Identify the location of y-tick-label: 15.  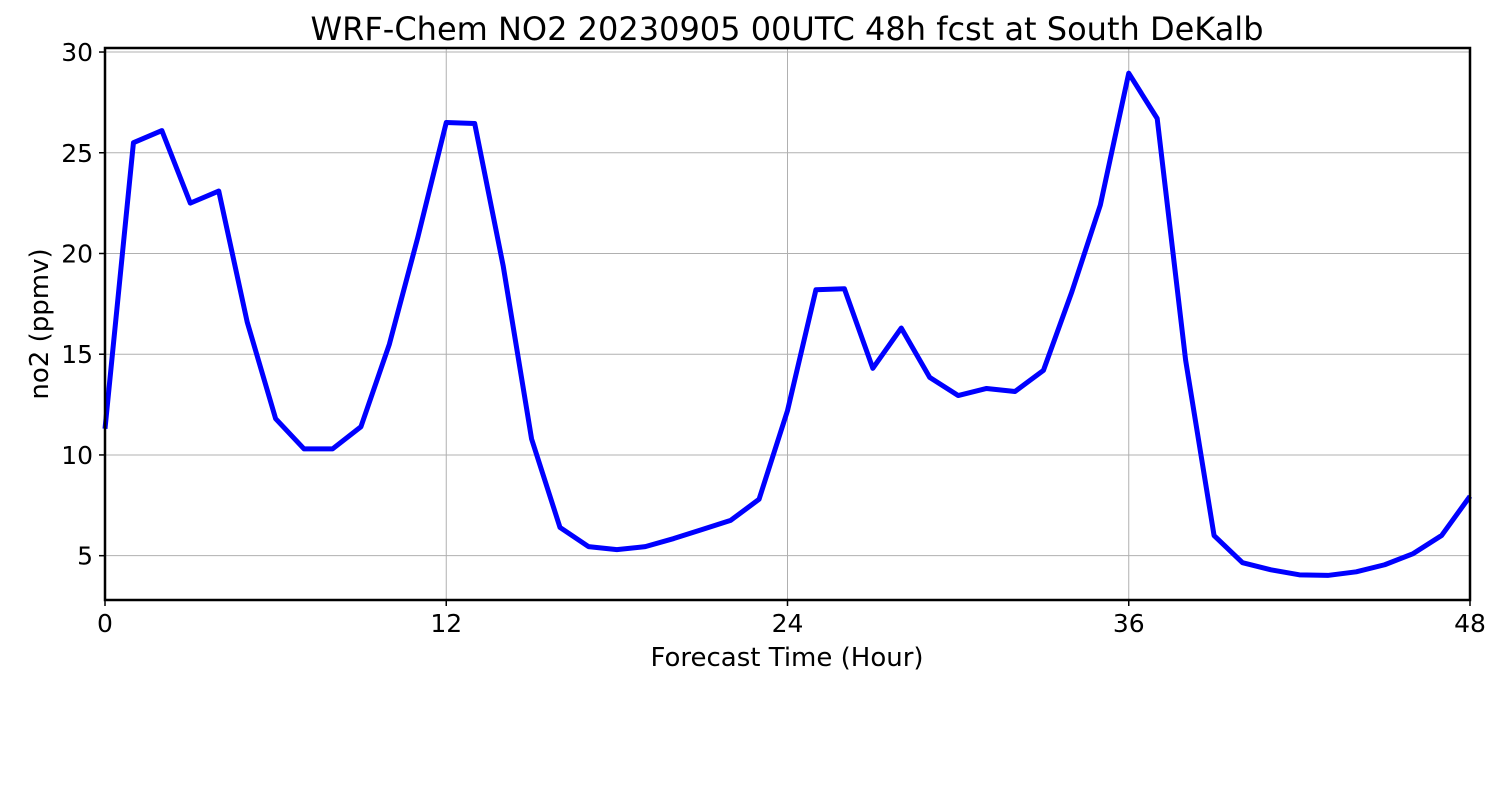
(77, 354).